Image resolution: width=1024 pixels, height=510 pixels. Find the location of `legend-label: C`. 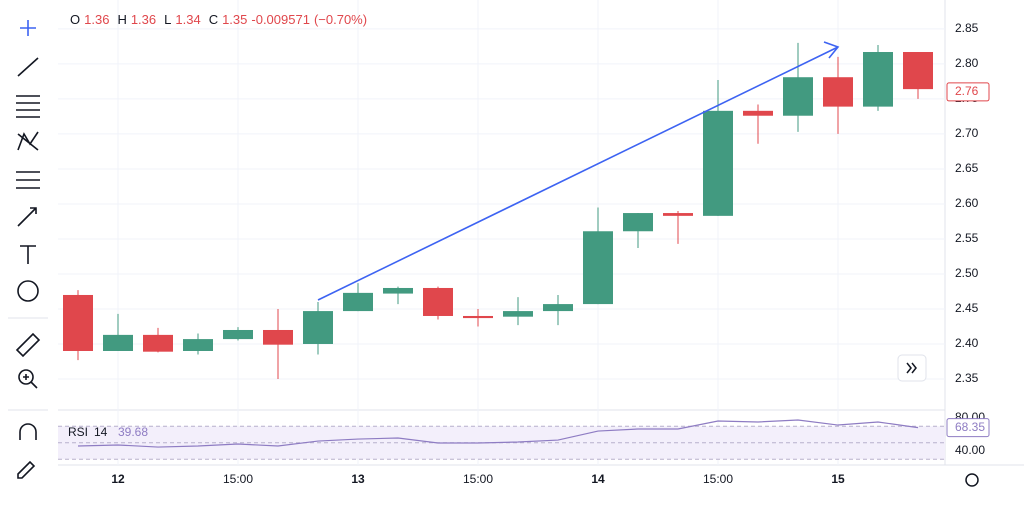

legend-label: C is located at coordinates (213, 19).